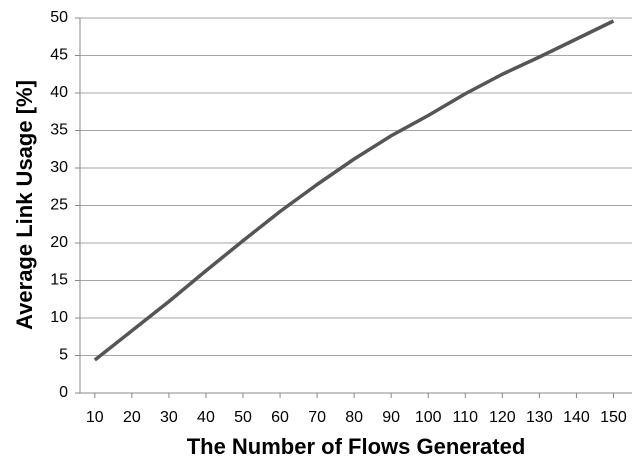 Image resolution: width=644 pixels, height=465 pixels. What do you see at coordinates (428, 417) in the screenshot?
I see `x-tick-label: 100` at bounding box center [428, 417].